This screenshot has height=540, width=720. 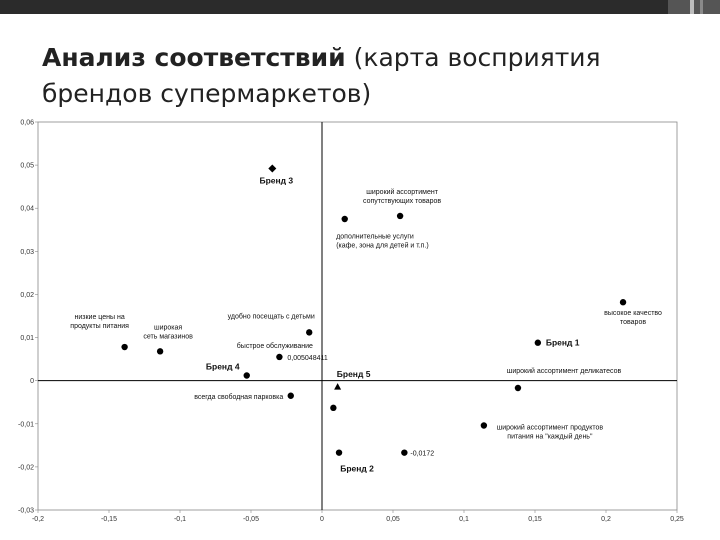 I want to click on attribute-label-line: низкие цены на, so click(x=100, y=317).